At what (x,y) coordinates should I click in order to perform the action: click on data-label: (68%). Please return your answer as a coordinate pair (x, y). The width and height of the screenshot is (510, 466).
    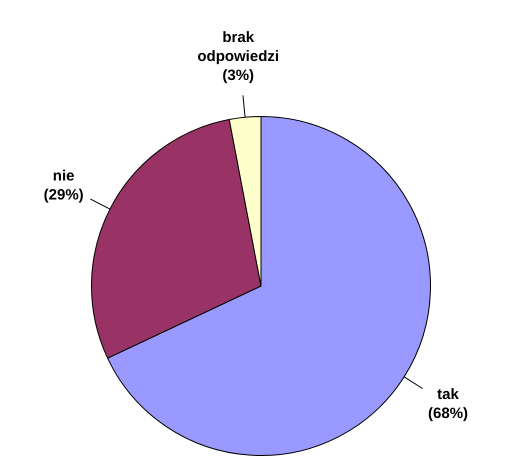
    Looking at the image, I should click on (448, 413).